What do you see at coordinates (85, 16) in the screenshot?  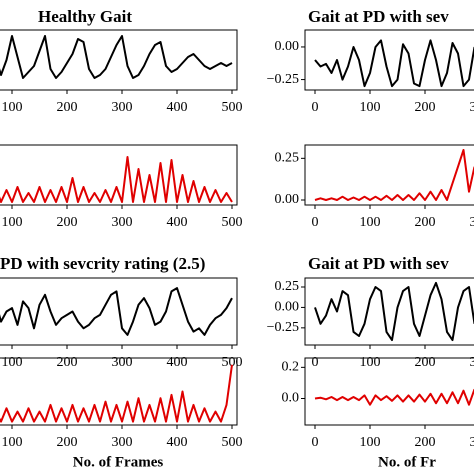 I see `subplot-title: Healthy Gait` at bounding box center [85, 16].